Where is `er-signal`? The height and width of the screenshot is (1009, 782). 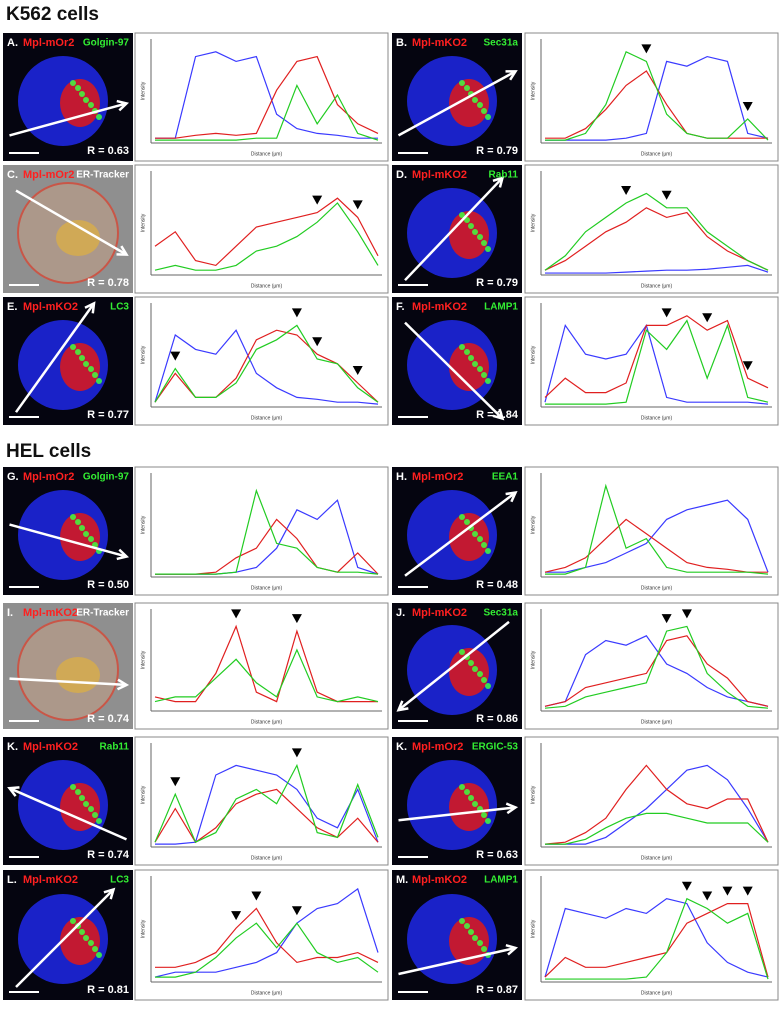
er-signal is located at coordinates (78, 675).